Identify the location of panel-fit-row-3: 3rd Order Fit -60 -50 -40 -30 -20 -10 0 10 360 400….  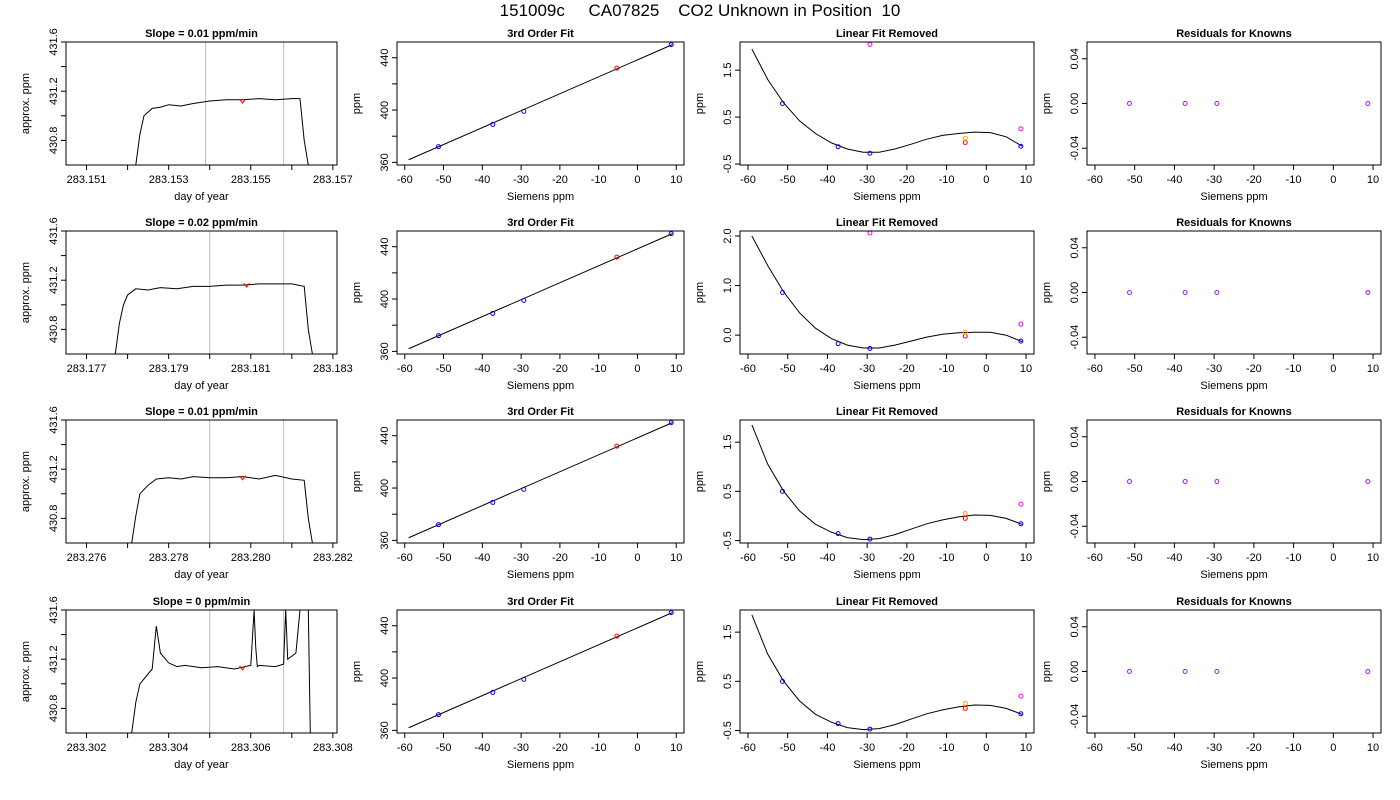
(518, 683).